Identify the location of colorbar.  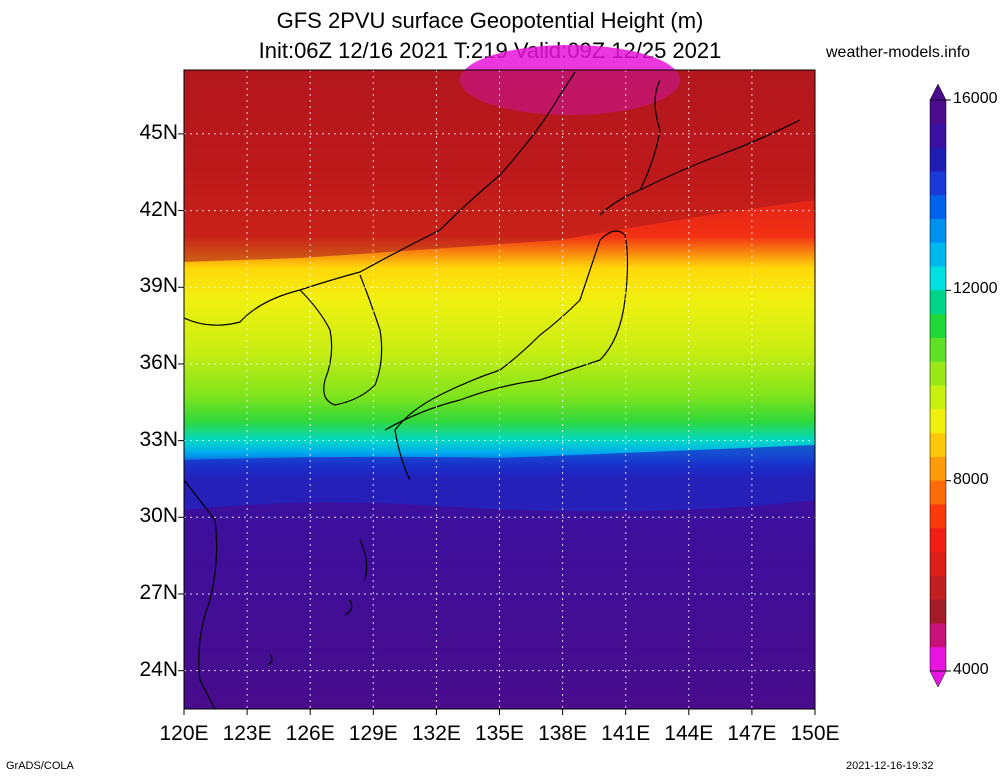
(940, 385).